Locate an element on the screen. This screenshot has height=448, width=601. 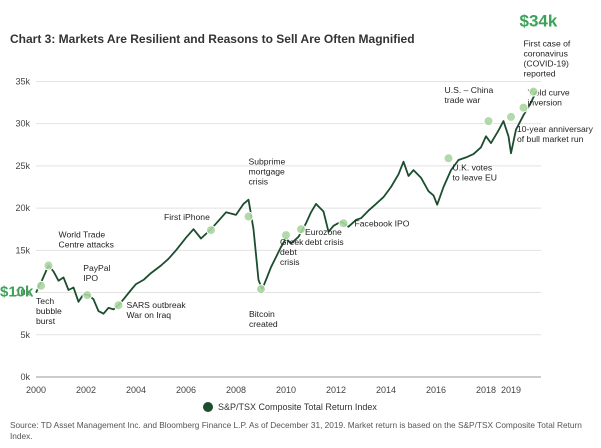
event-label: SARS outbreak War on Iraq is located at coordinates (157, 310).